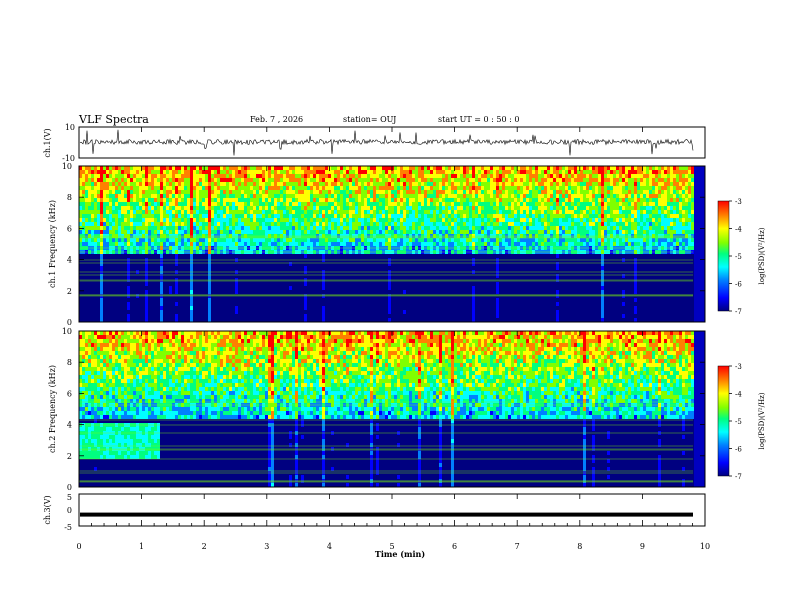 The width and height of the screenshot is (792, 612). What do you see at coordinates (78, 546) in the screenshot?
I see `time-tick-label: 0` at bounding box center [78, 546].